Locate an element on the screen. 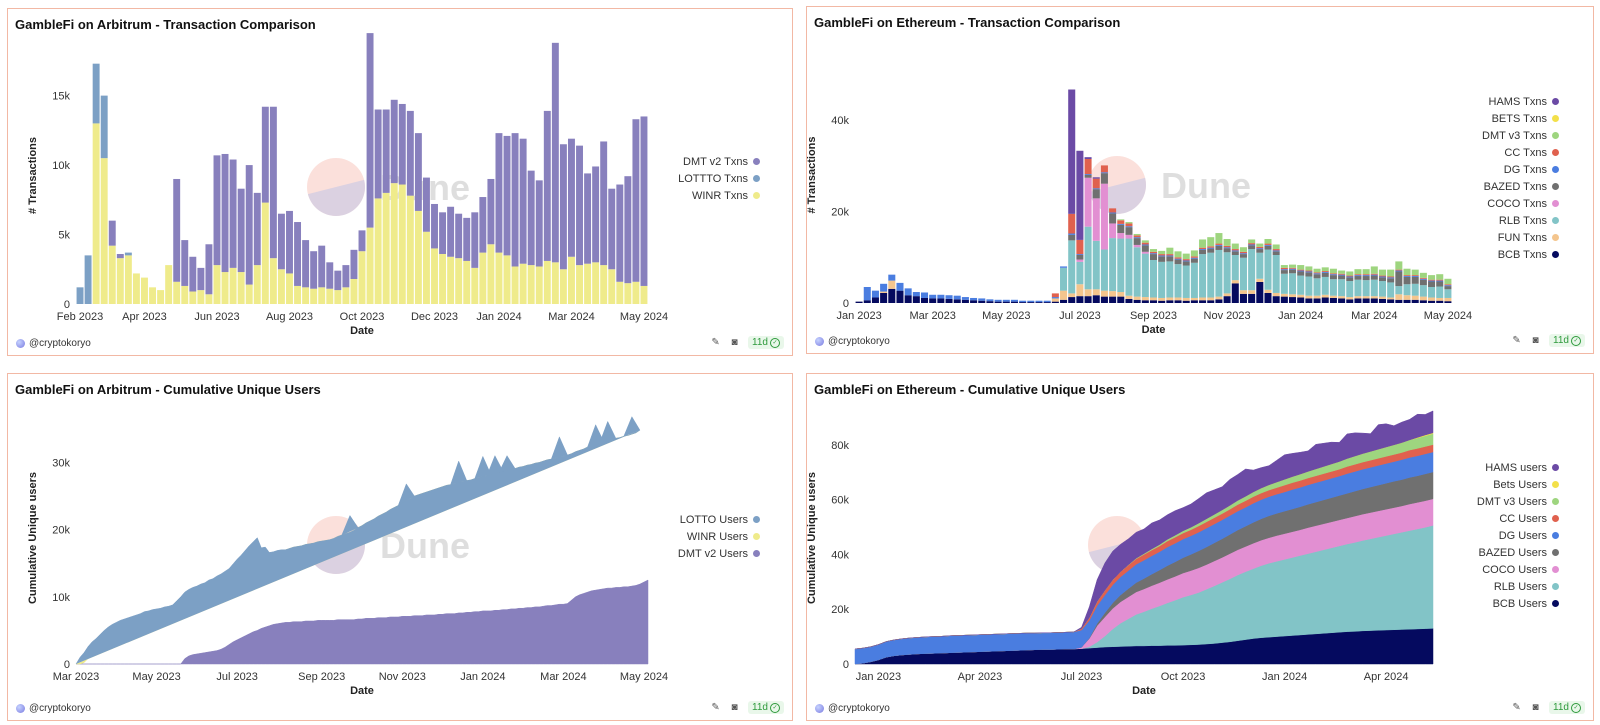  legend-item: HAMS Txns is located at coordinates (1493, 101).